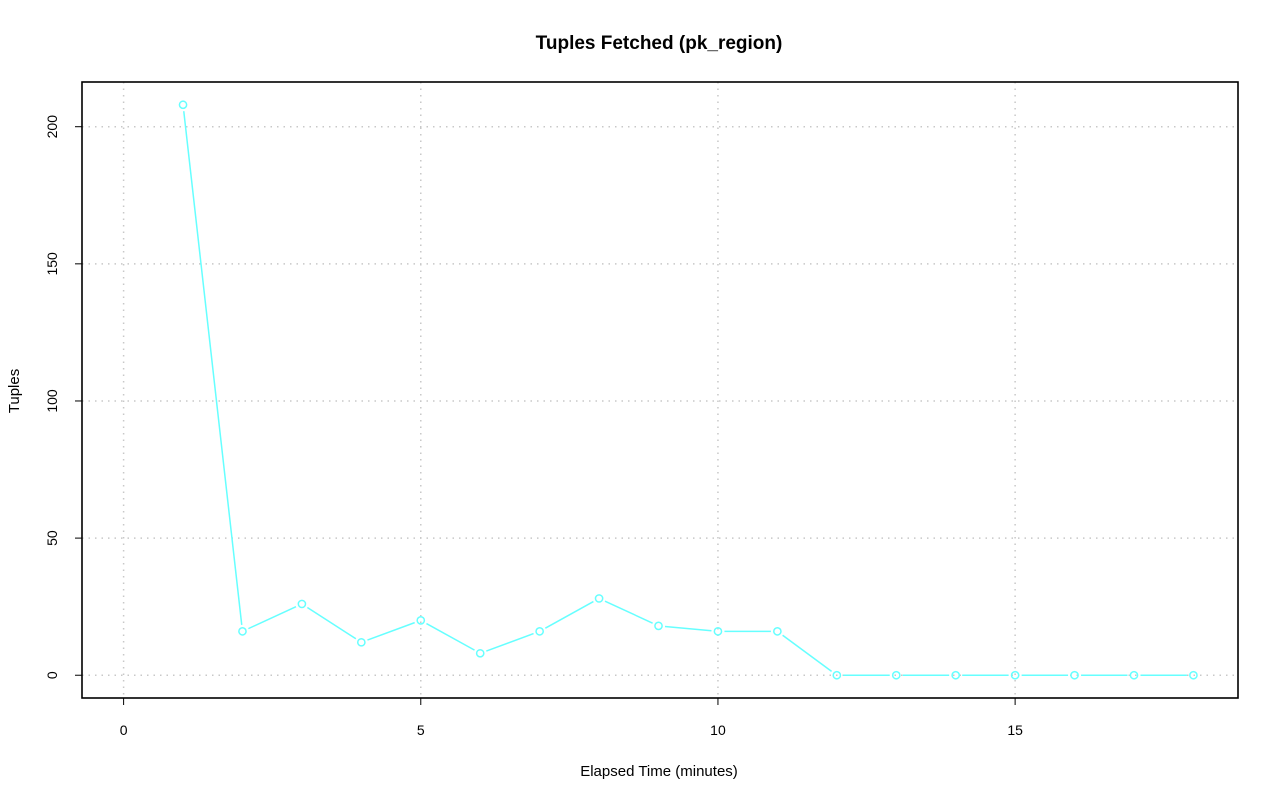  I want to click on y-axis: 0 50 100 150 200, so click(63, 397).